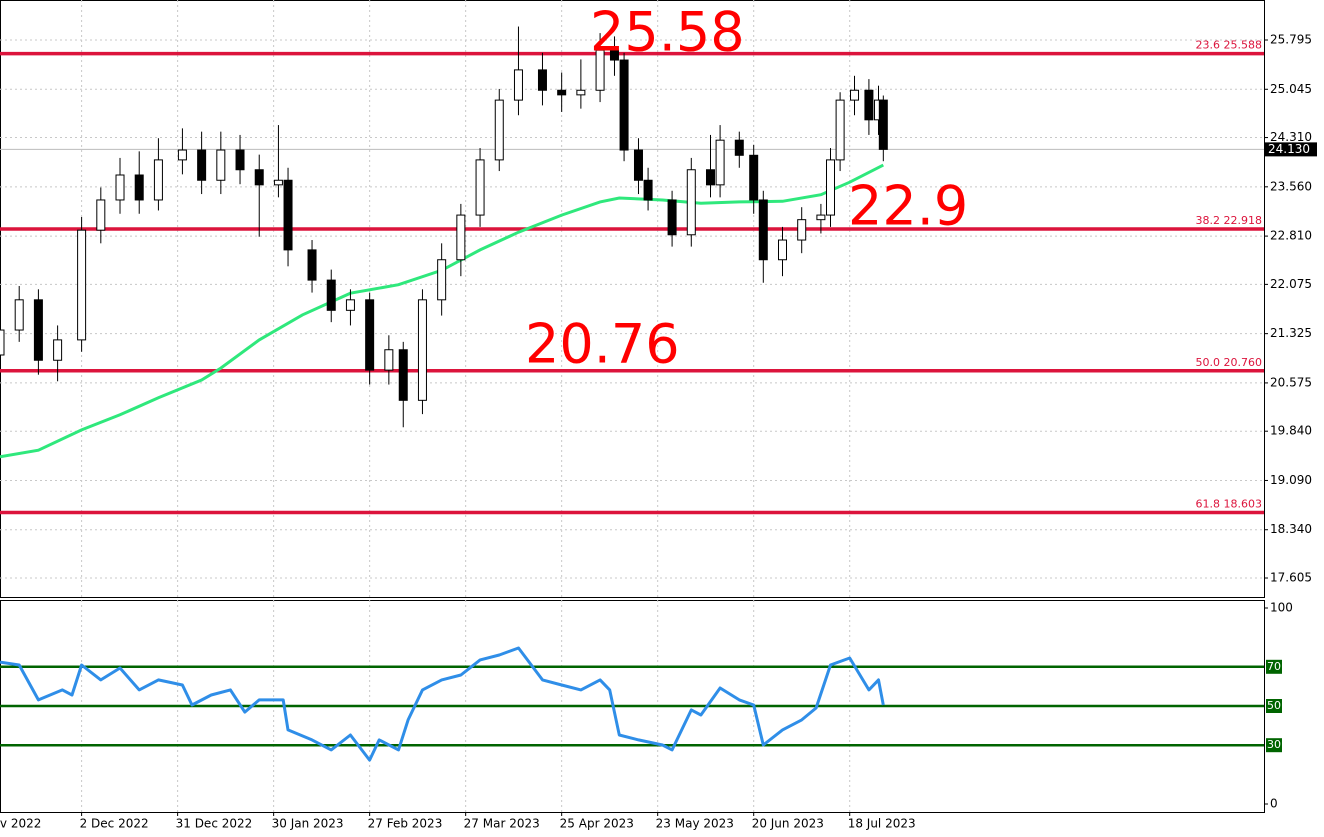  What do you see at coordinates (442, 704) in the screenshot?
I see `rsi-line` at bounding box center [442, 704].